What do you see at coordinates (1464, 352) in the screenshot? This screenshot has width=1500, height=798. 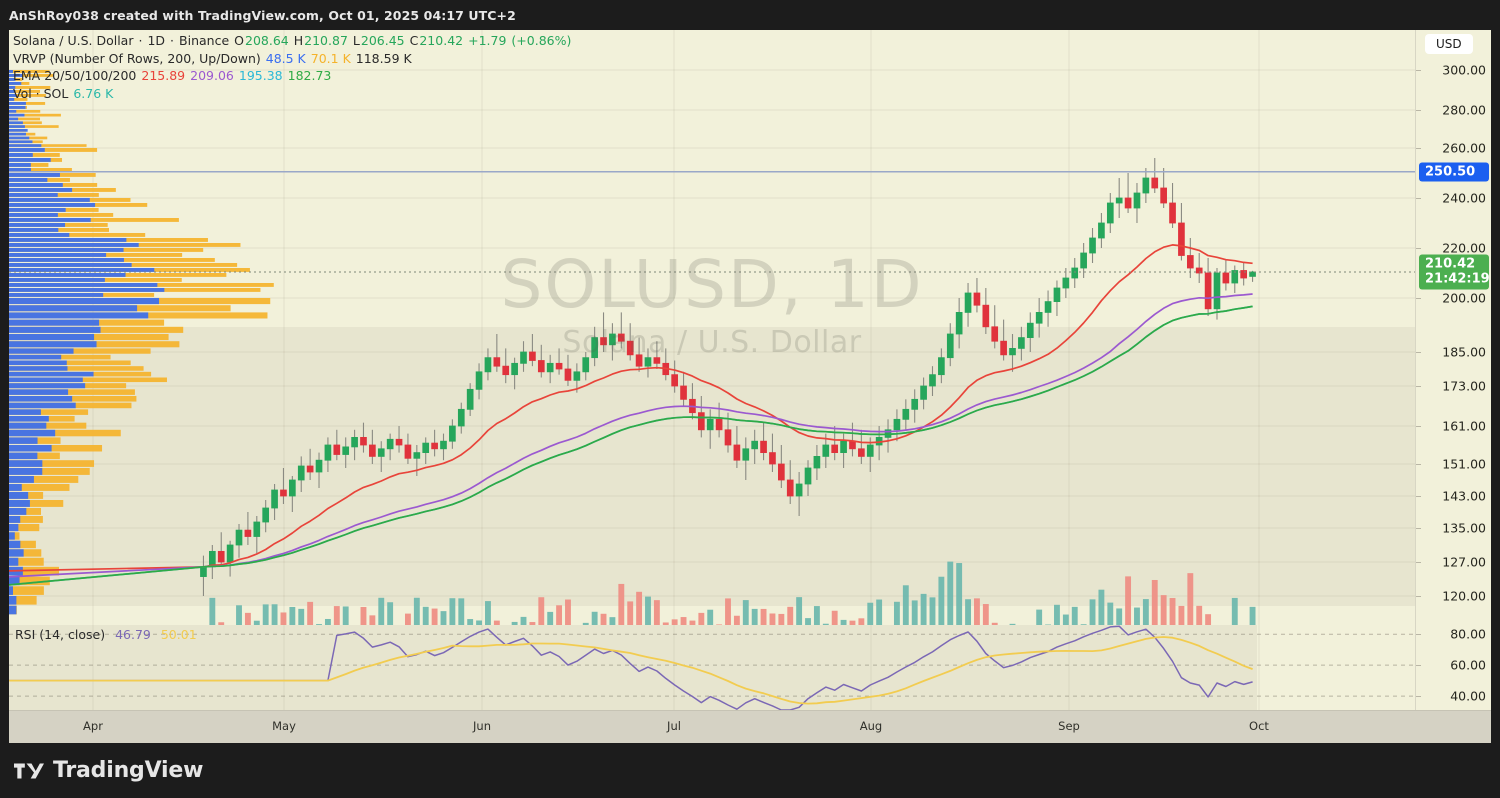 I see `price-tick-label: 185.00` at bounding box center [1464, 352].